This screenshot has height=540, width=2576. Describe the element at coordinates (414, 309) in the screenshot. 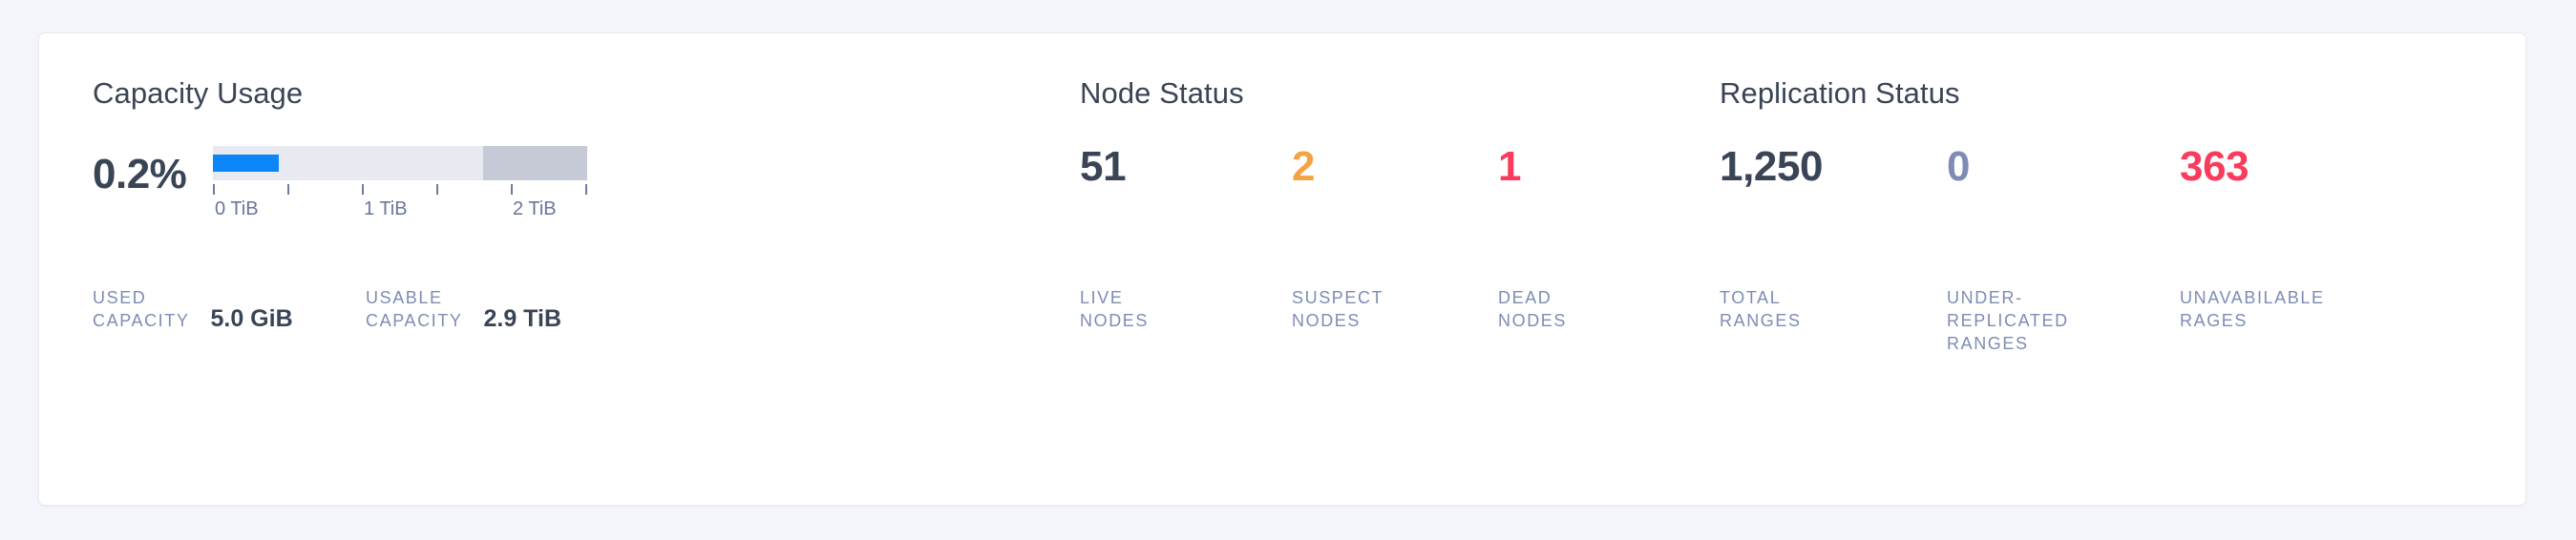

I see `capacity-stat-label: USABLE CAPACITY` at that location.